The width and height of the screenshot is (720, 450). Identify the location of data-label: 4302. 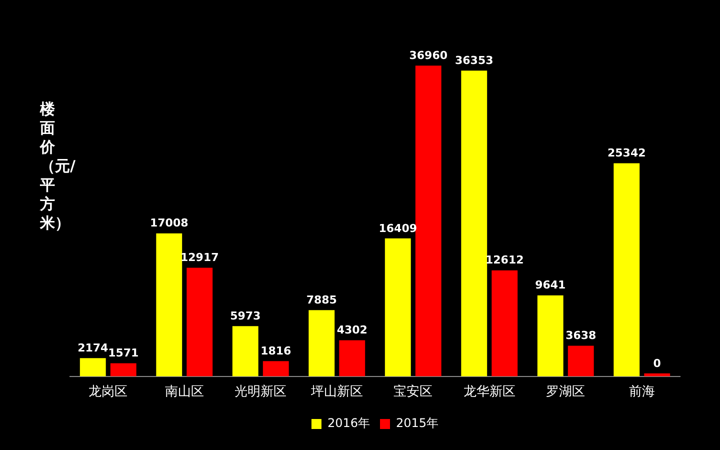
(352, 330).